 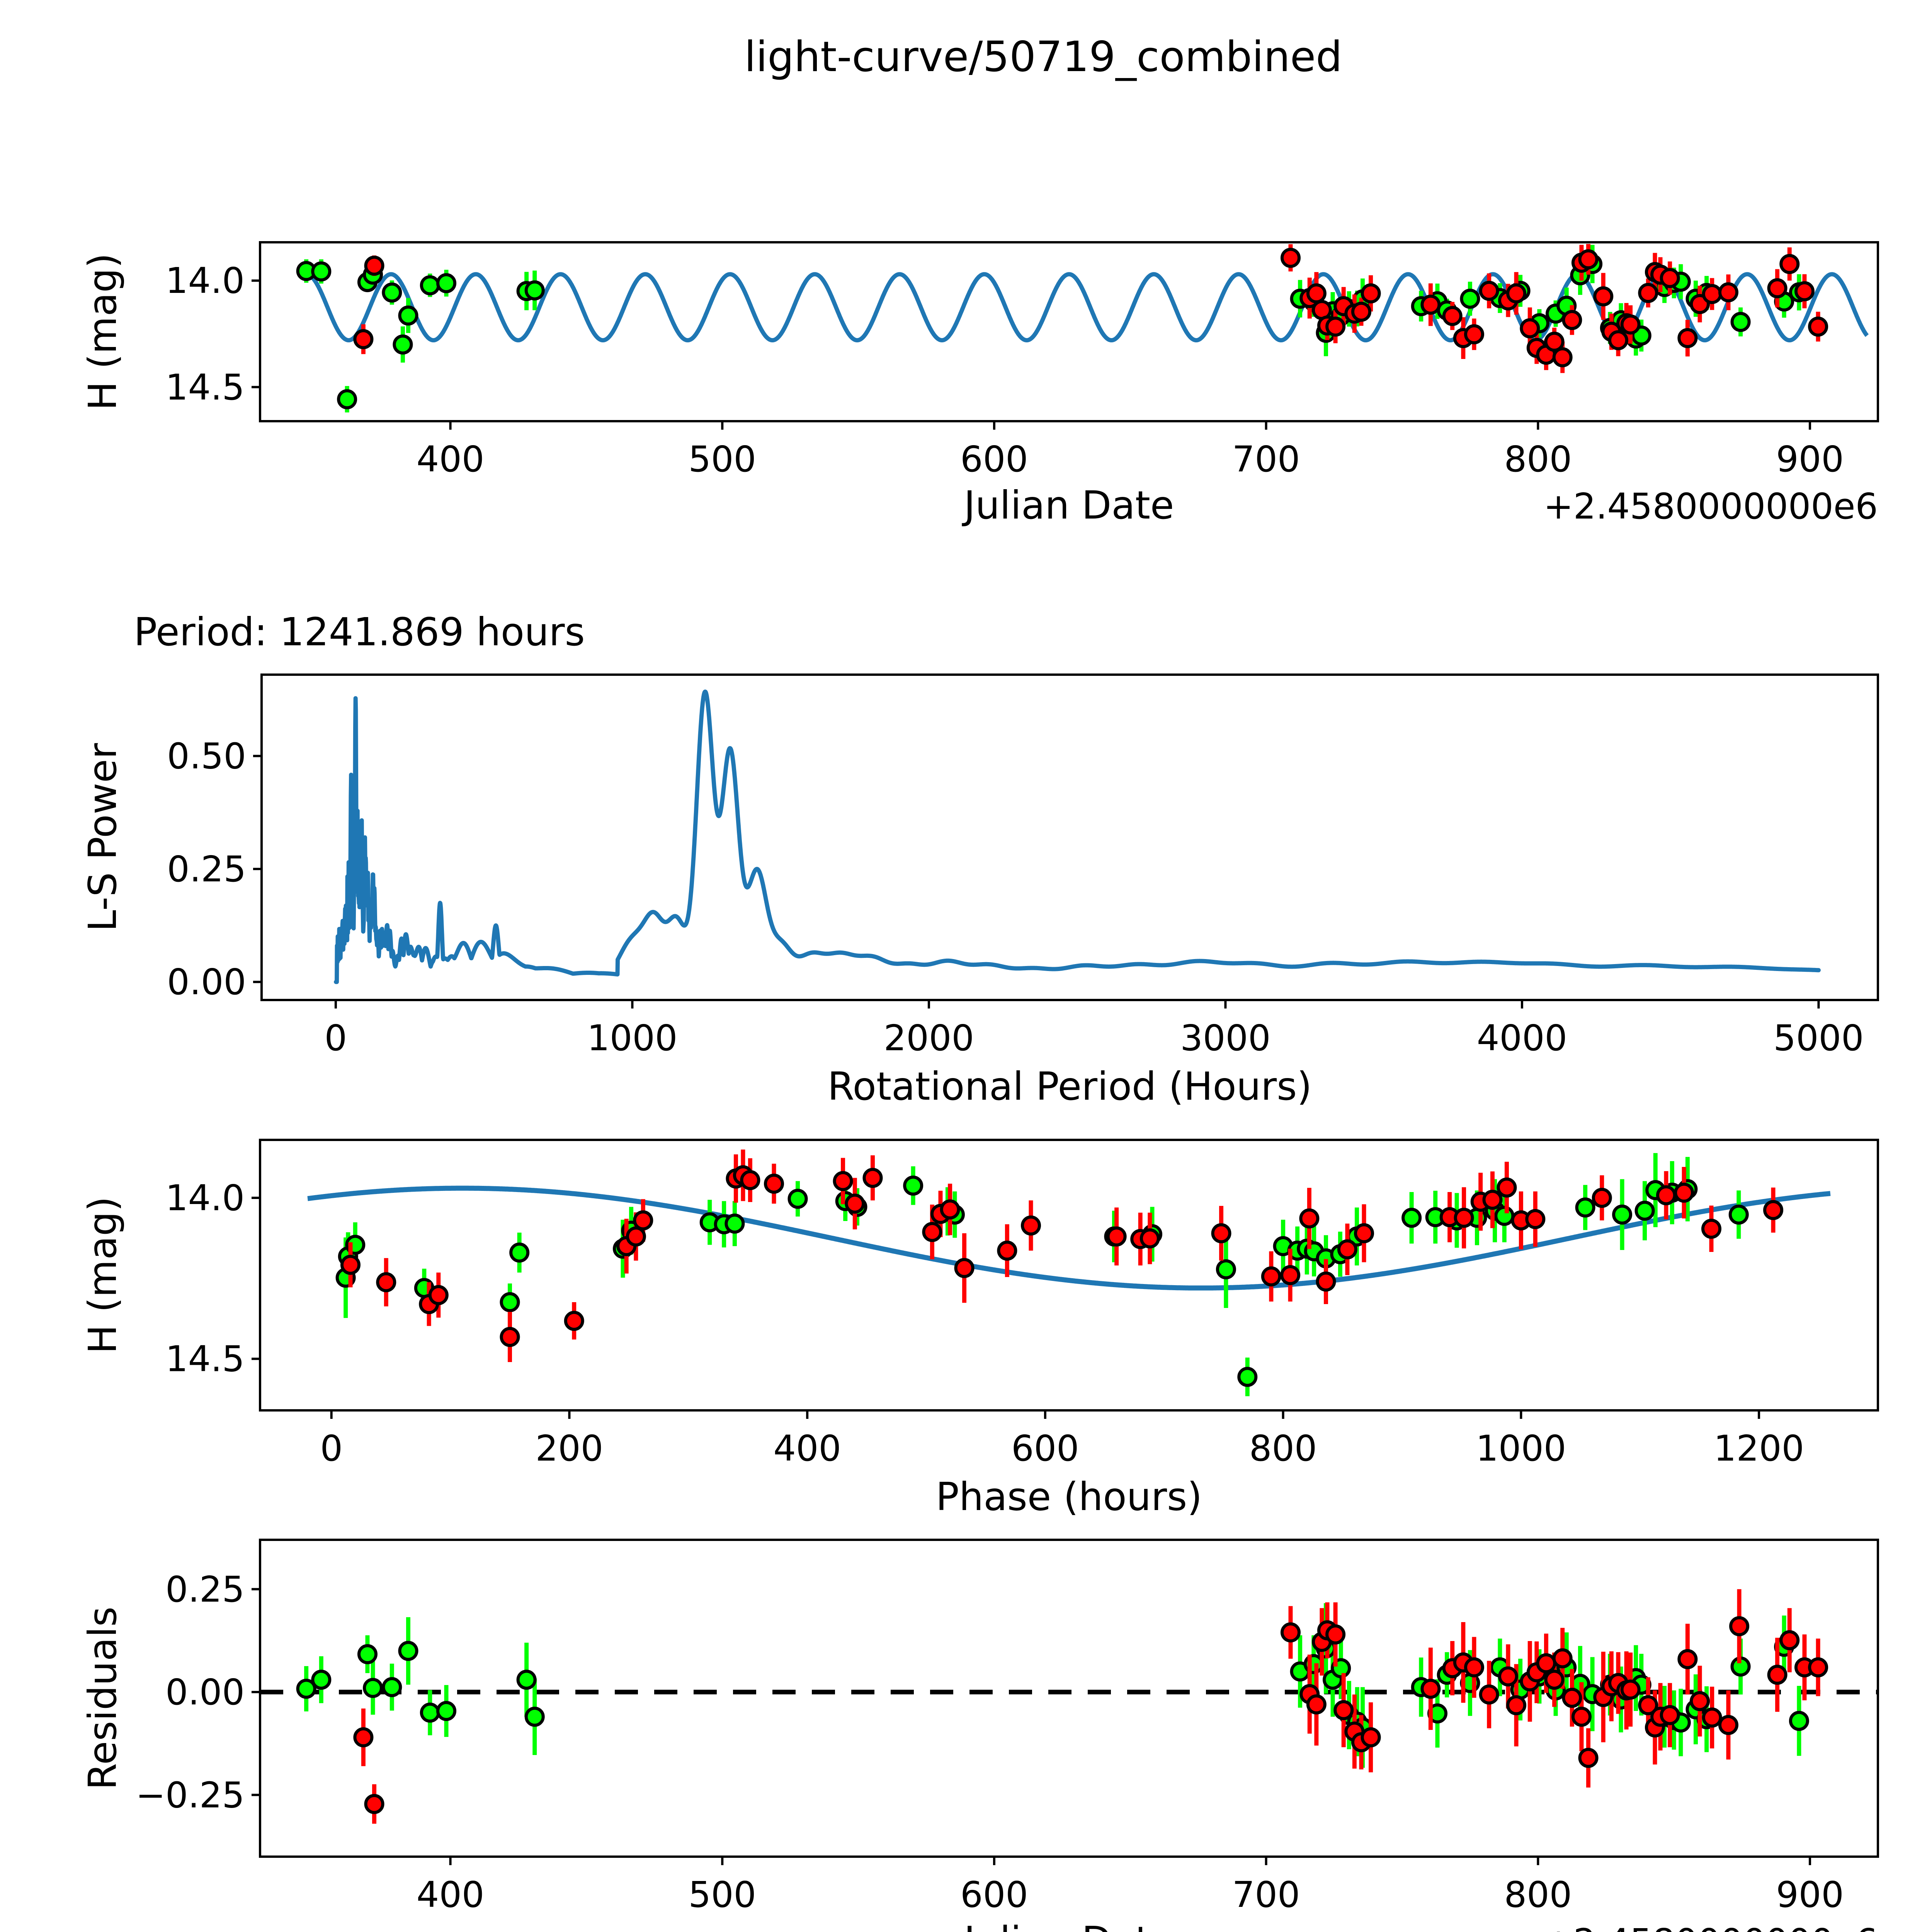 What do you see at coordinates (360, 632) in the screenshot?
I see `period-annotation: Period: 1241.869 hours` at bounding box center [360, 632].